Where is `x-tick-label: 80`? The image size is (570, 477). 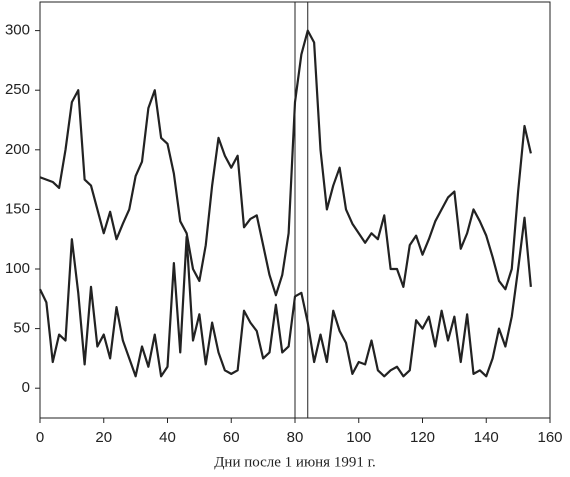 x-tick-label: 80 is located at coordinates (295, 437).